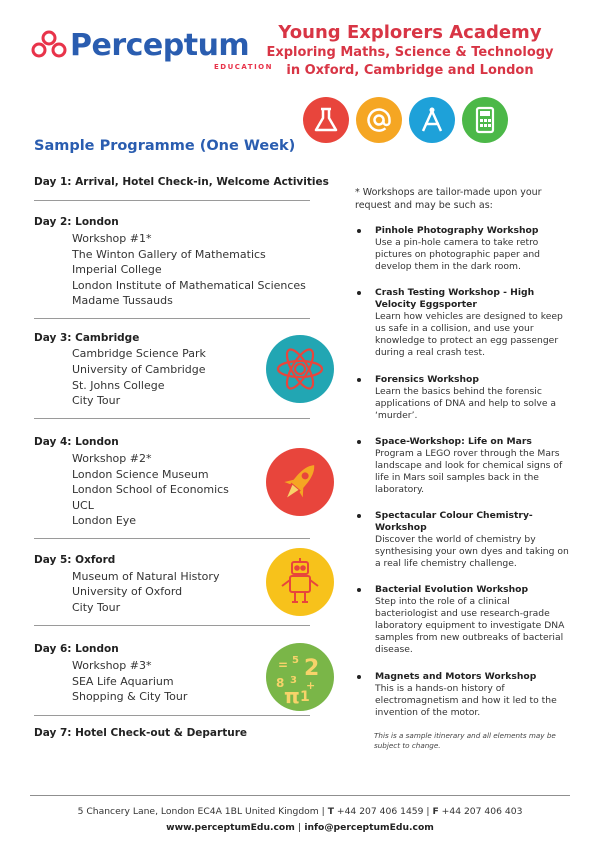 The width and height of the screenshot is (600, 849). Describe the element at coordinates (300, 582) in the screenshot. I see `robot-icon` at that location.